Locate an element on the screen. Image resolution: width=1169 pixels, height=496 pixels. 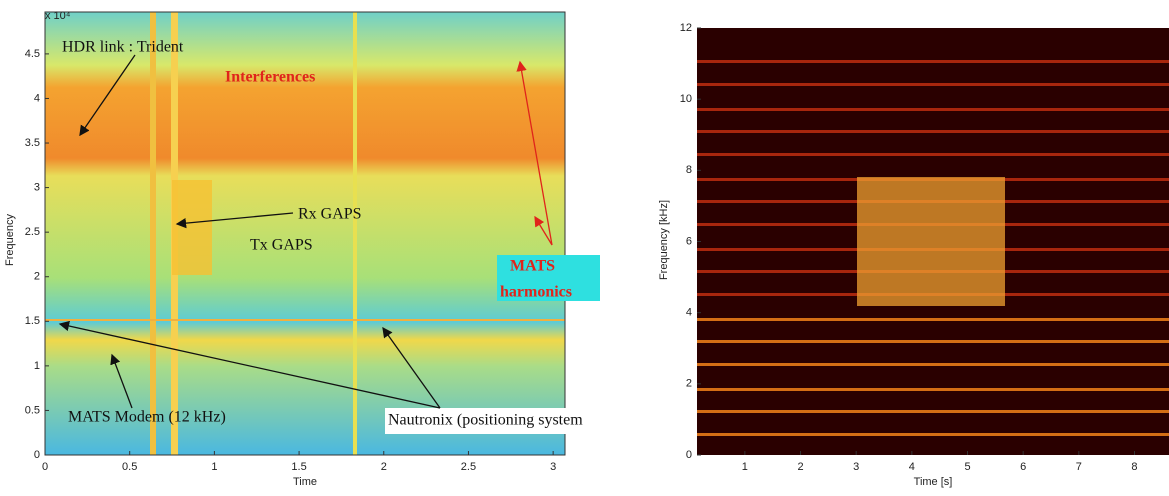
burst-region is located at coordinates (931, 241).